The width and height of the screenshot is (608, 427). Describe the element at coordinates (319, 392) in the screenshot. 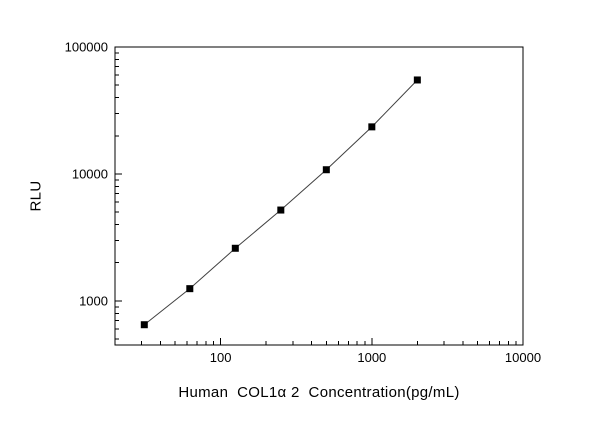

I see `x-axis-title: Human COL1α 2 Concentration(pg/mL)` at that location.